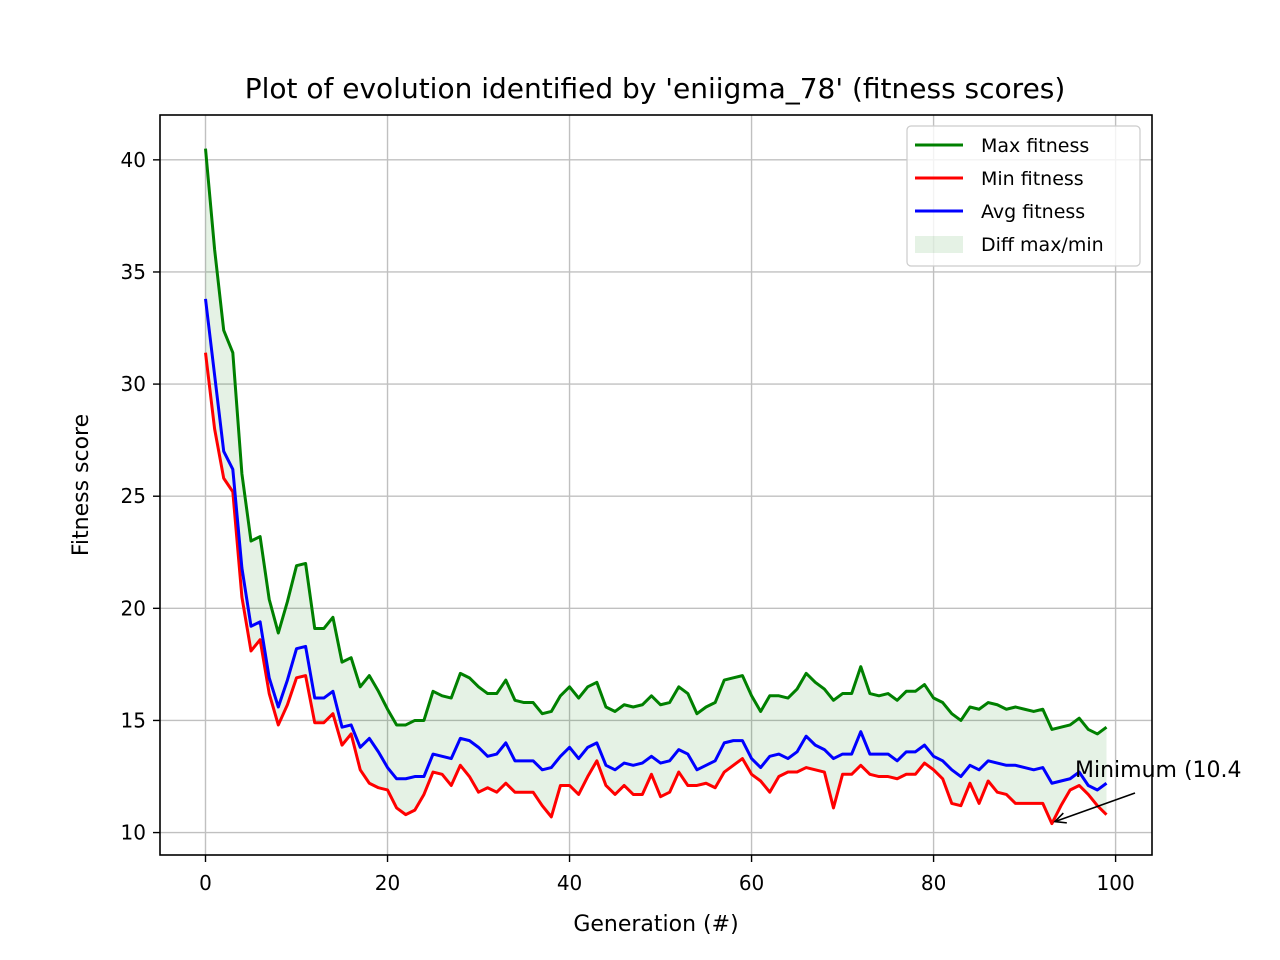  What do you see at coordinates (133, 608) in the screenshot?
I see `y-tick-label: 20` at bounding box center [133, 608].